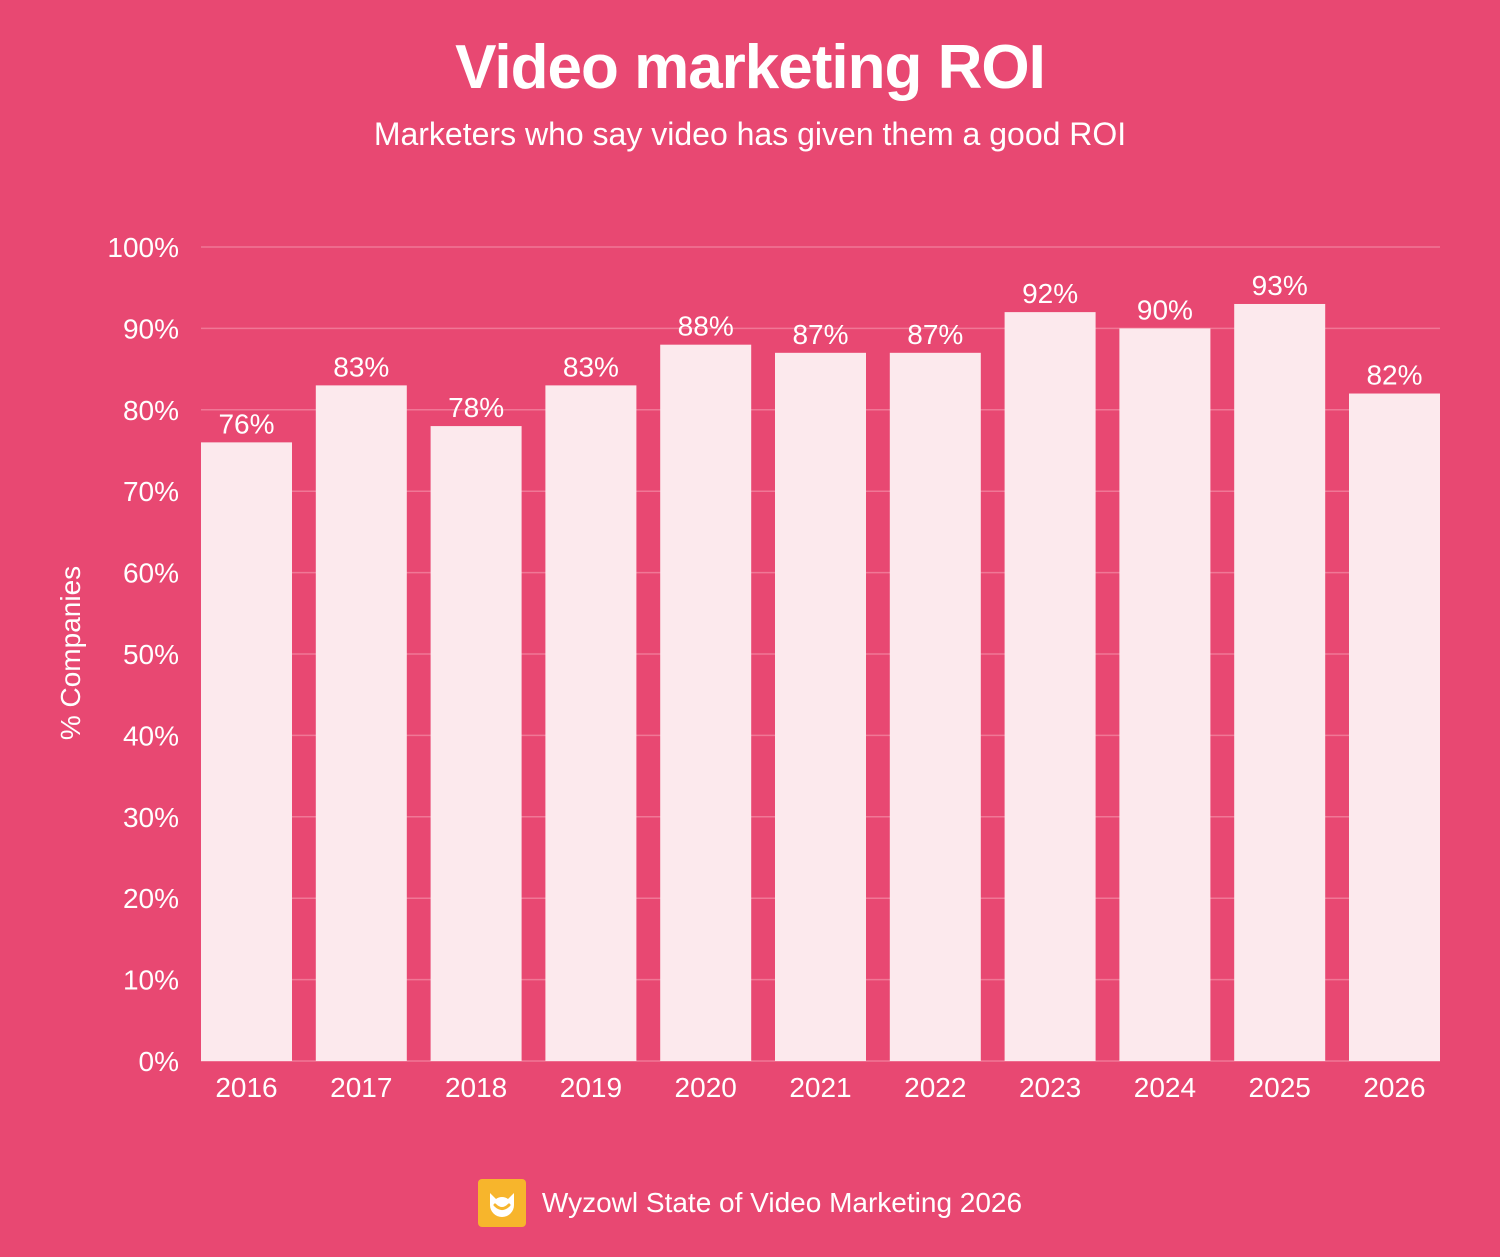  I want to click on x-tick-label: 2016, so click(246, 1087).